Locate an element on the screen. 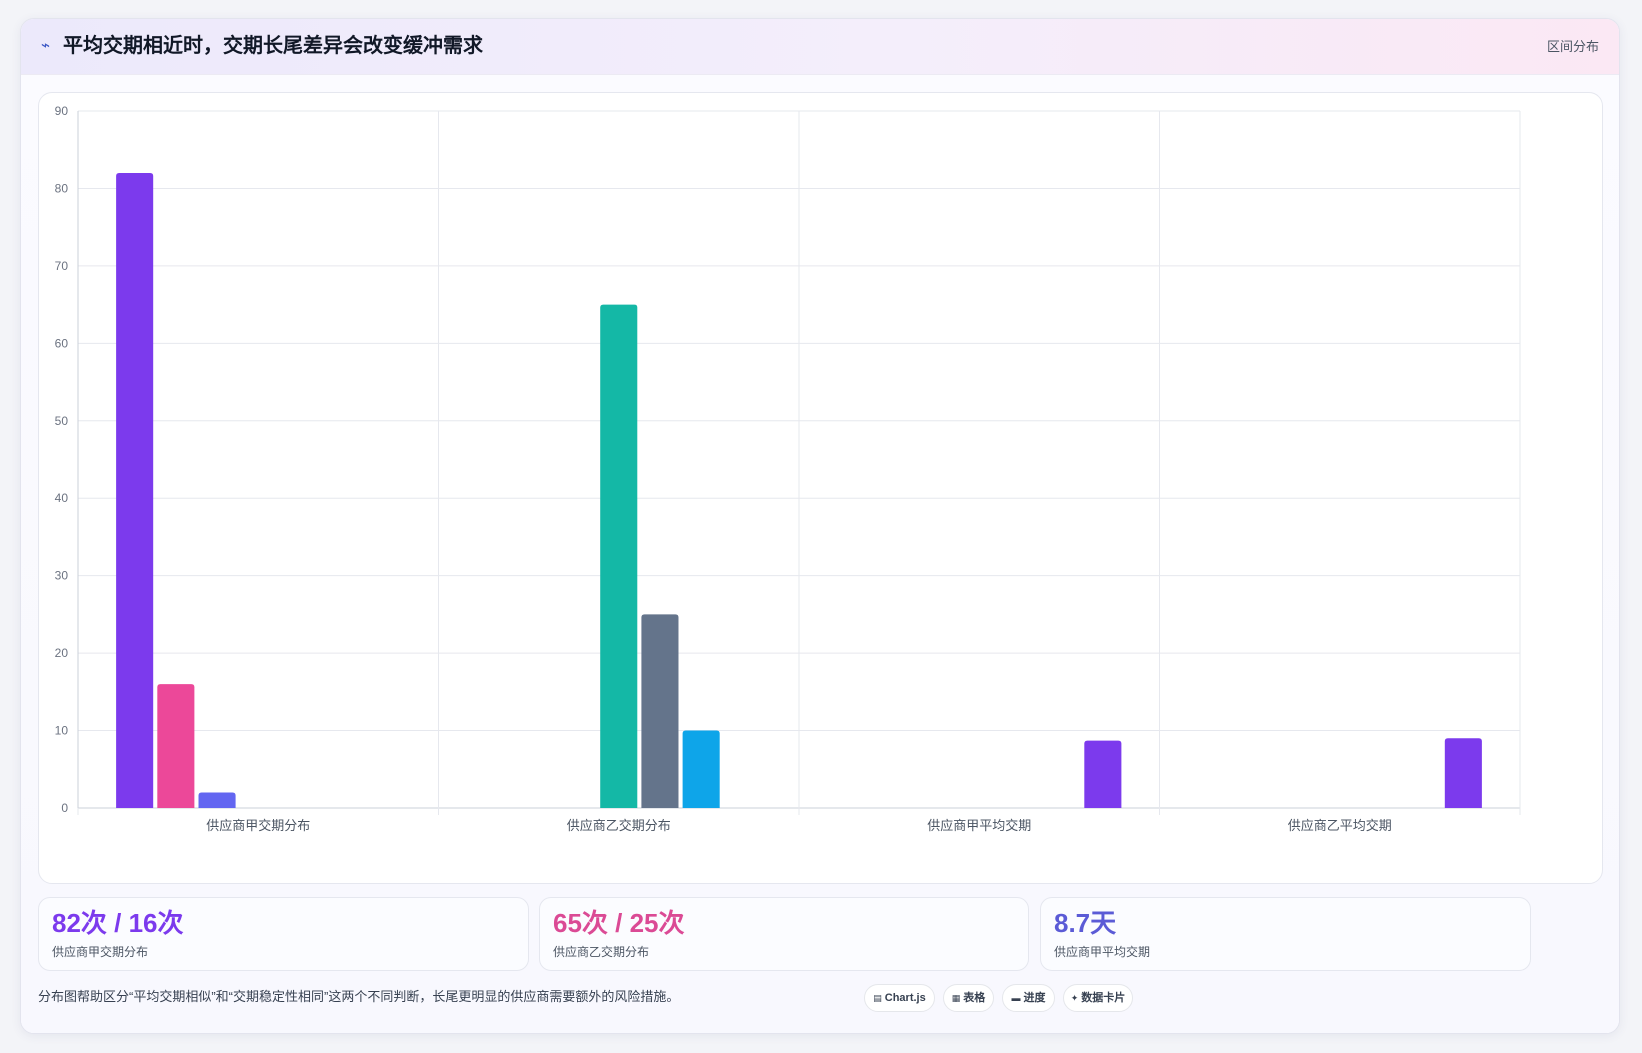  y-tick-label: 90 is located at coordinates (62, 111).